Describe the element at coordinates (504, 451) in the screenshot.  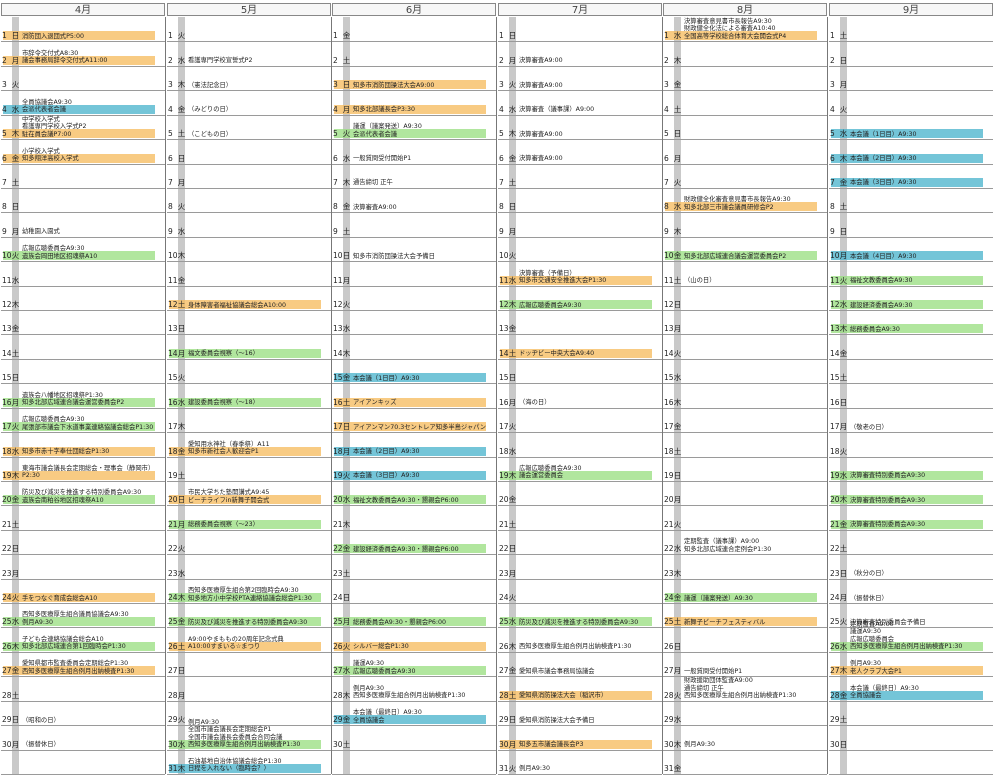
I see `day-number: 18` at that location.